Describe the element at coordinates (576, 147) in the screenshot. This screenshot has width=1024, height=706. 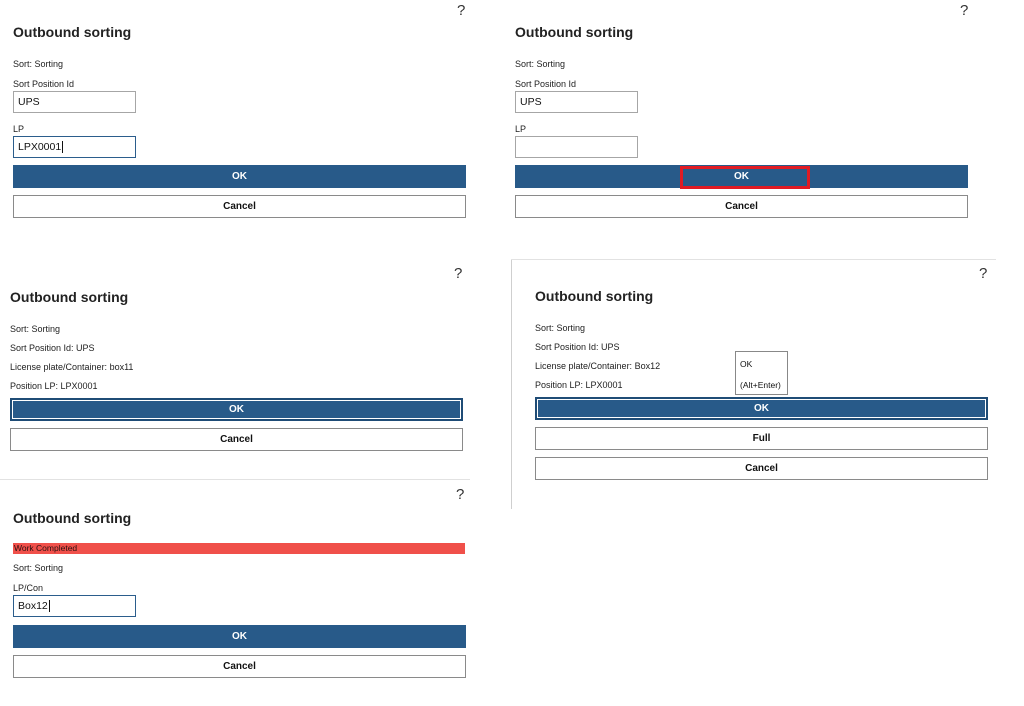
I see `lp-input` at that location.